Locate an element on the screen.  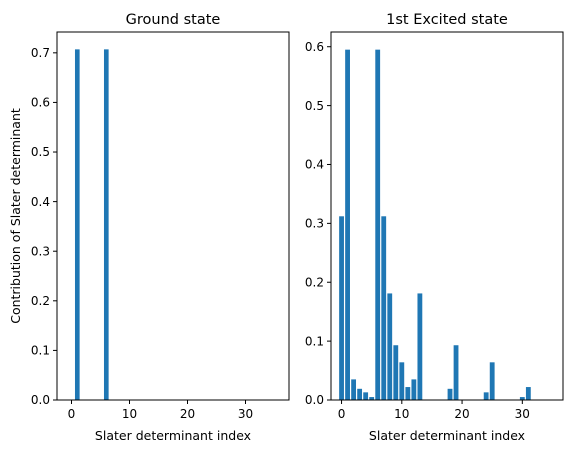
excited-state-ytick-label: 0.6 is located at coordinates (314, 47).